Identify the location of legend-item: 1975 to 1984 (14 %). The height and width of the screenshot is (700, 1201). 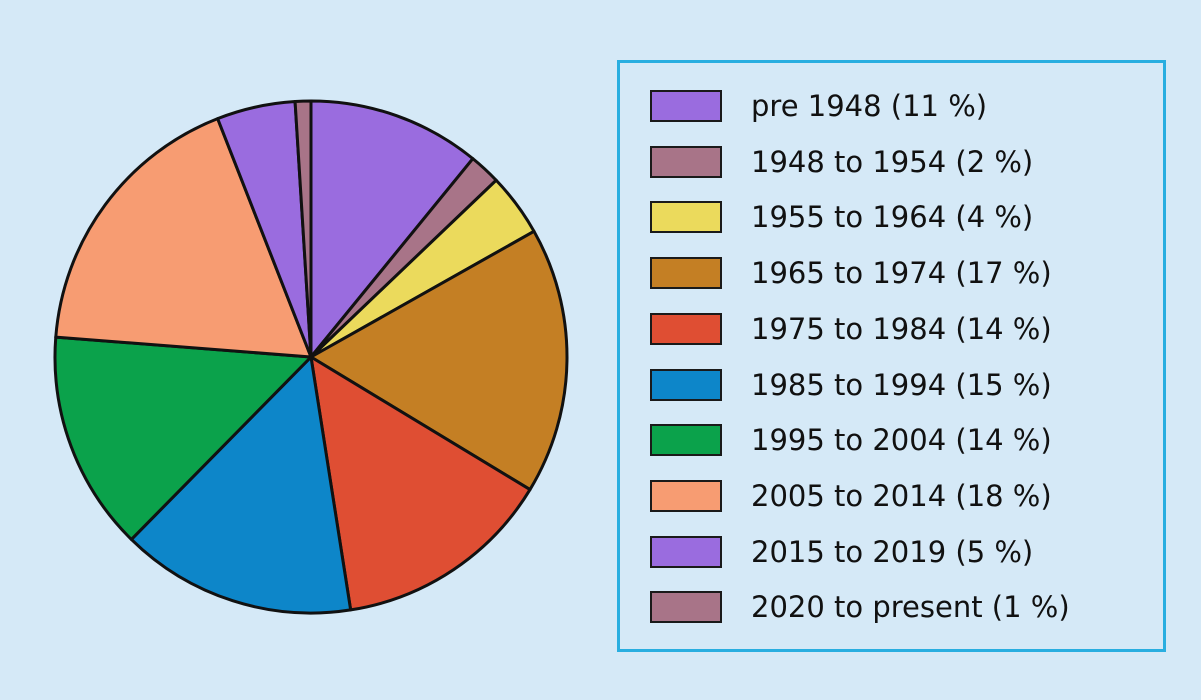
(851, 329).